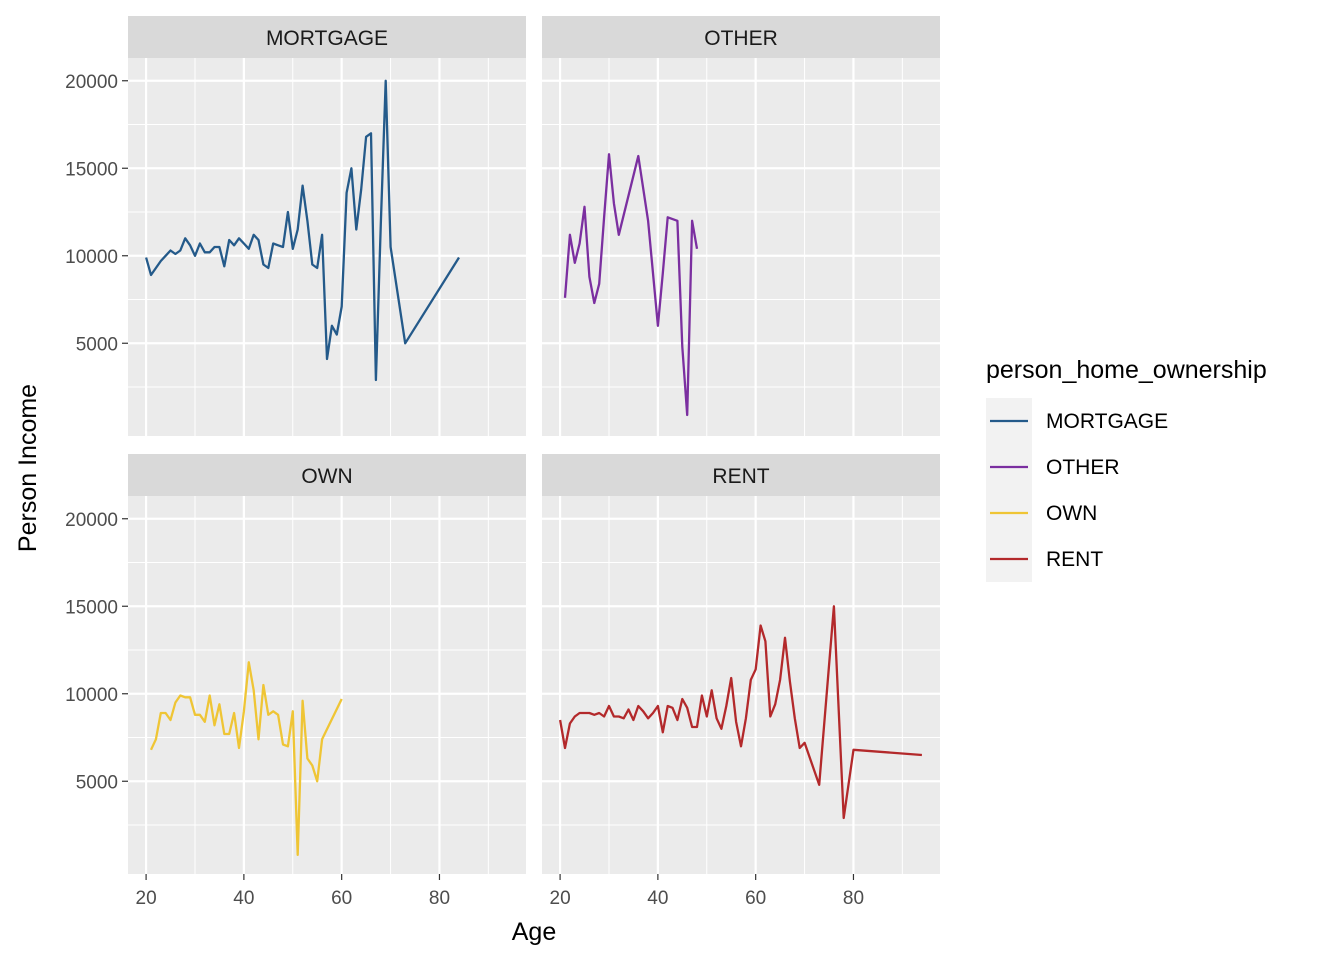 This screenshot has width=1344, height=960. I want to click on legend-key-background, so click(1009, 490).